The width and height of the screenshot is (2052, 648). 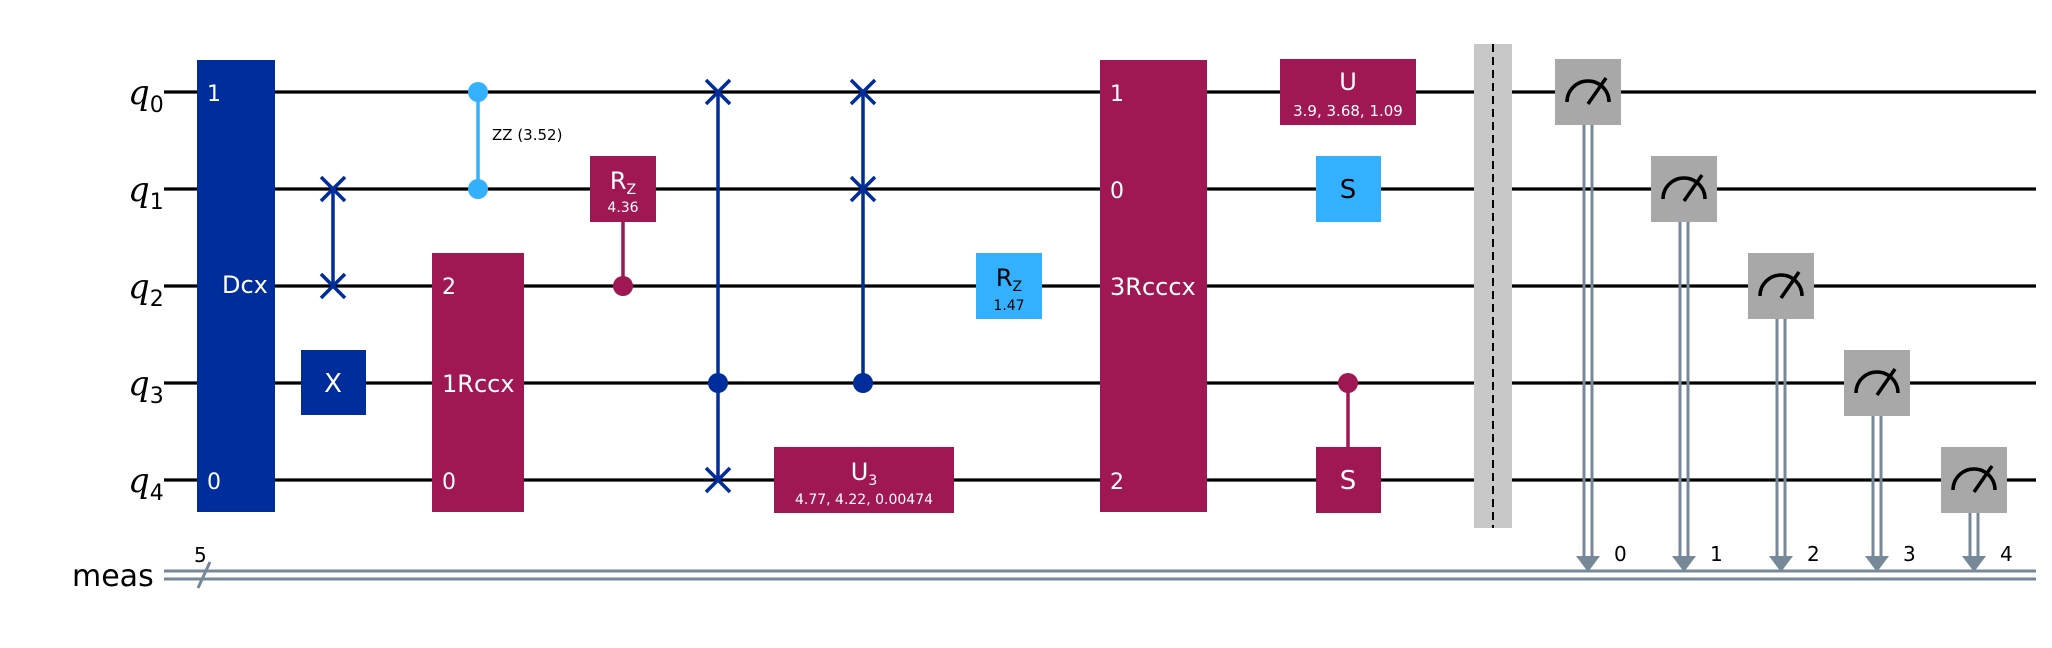 What do you see at coordinates (623, 226) in the screenshot?
I see `crz-gate: RZ 4.36` at bounding box center [623, 226].